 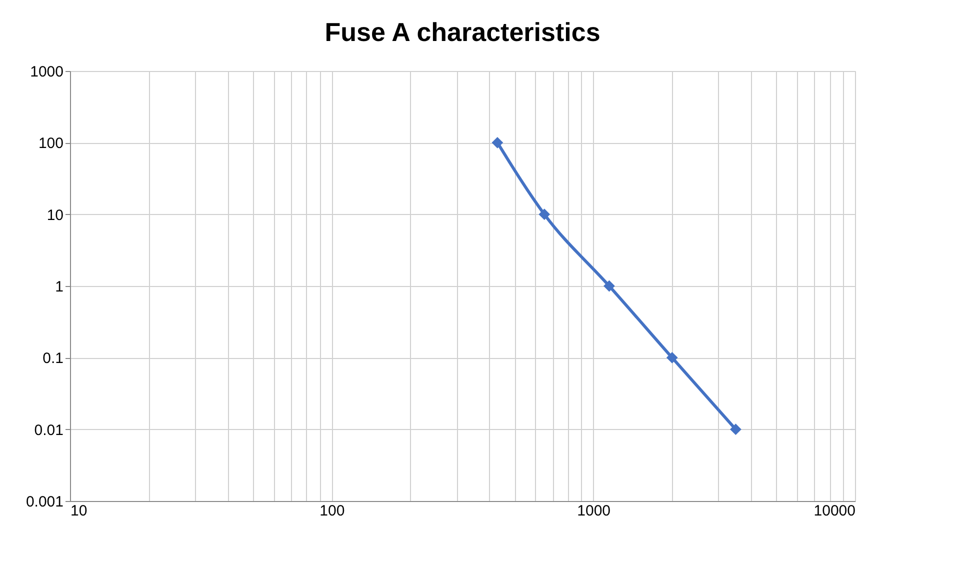 What do you see at coordinates (594, 511) in the screenshot?
I see `x-tick-label: 1000` at bounding box center [594, 511].